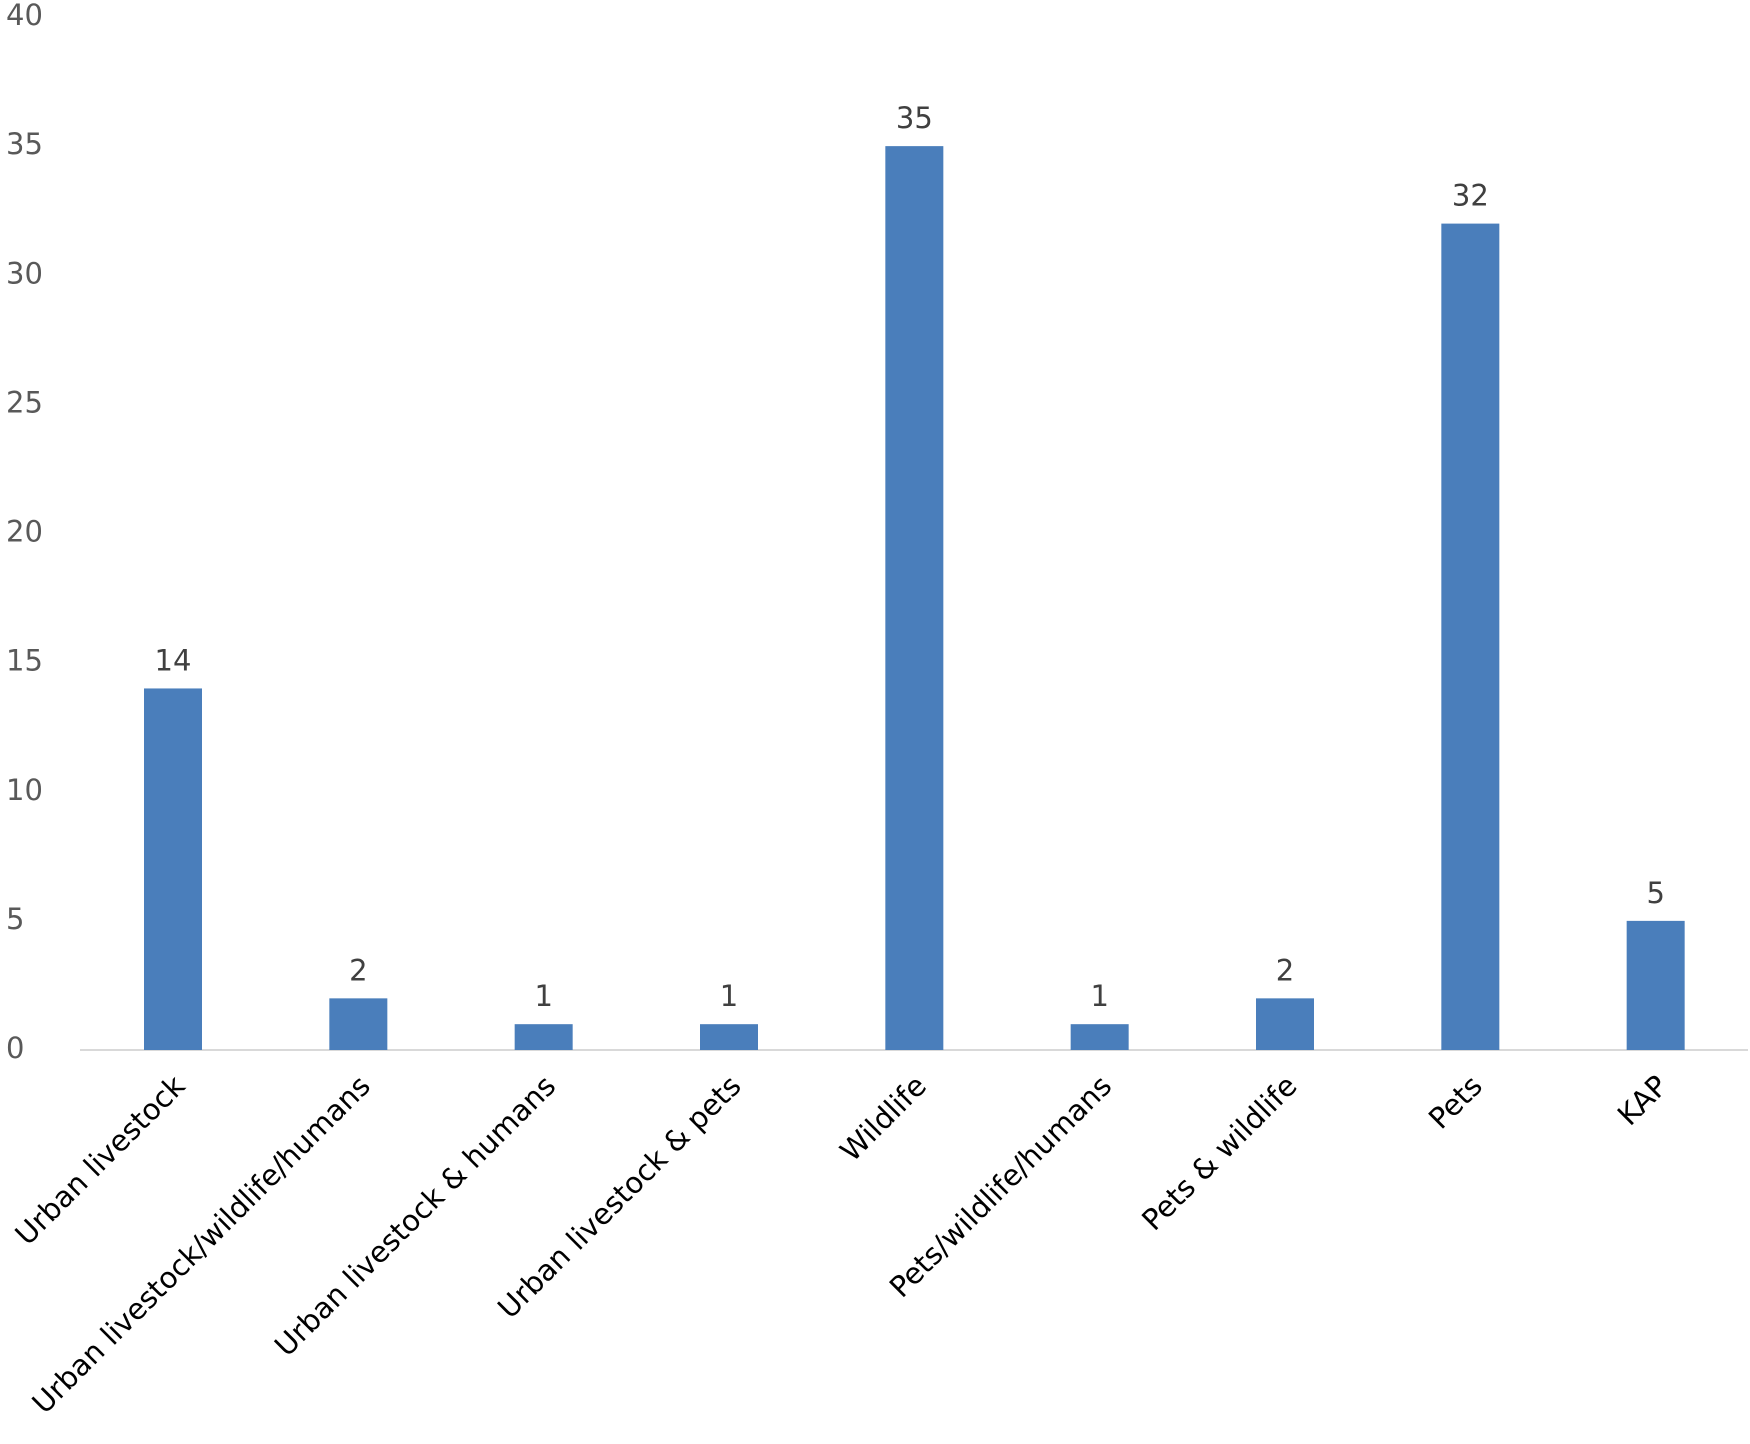 This screenshot has height=1444, width=1750. I want to click on y-tick-label: 15, so click(24, 661).